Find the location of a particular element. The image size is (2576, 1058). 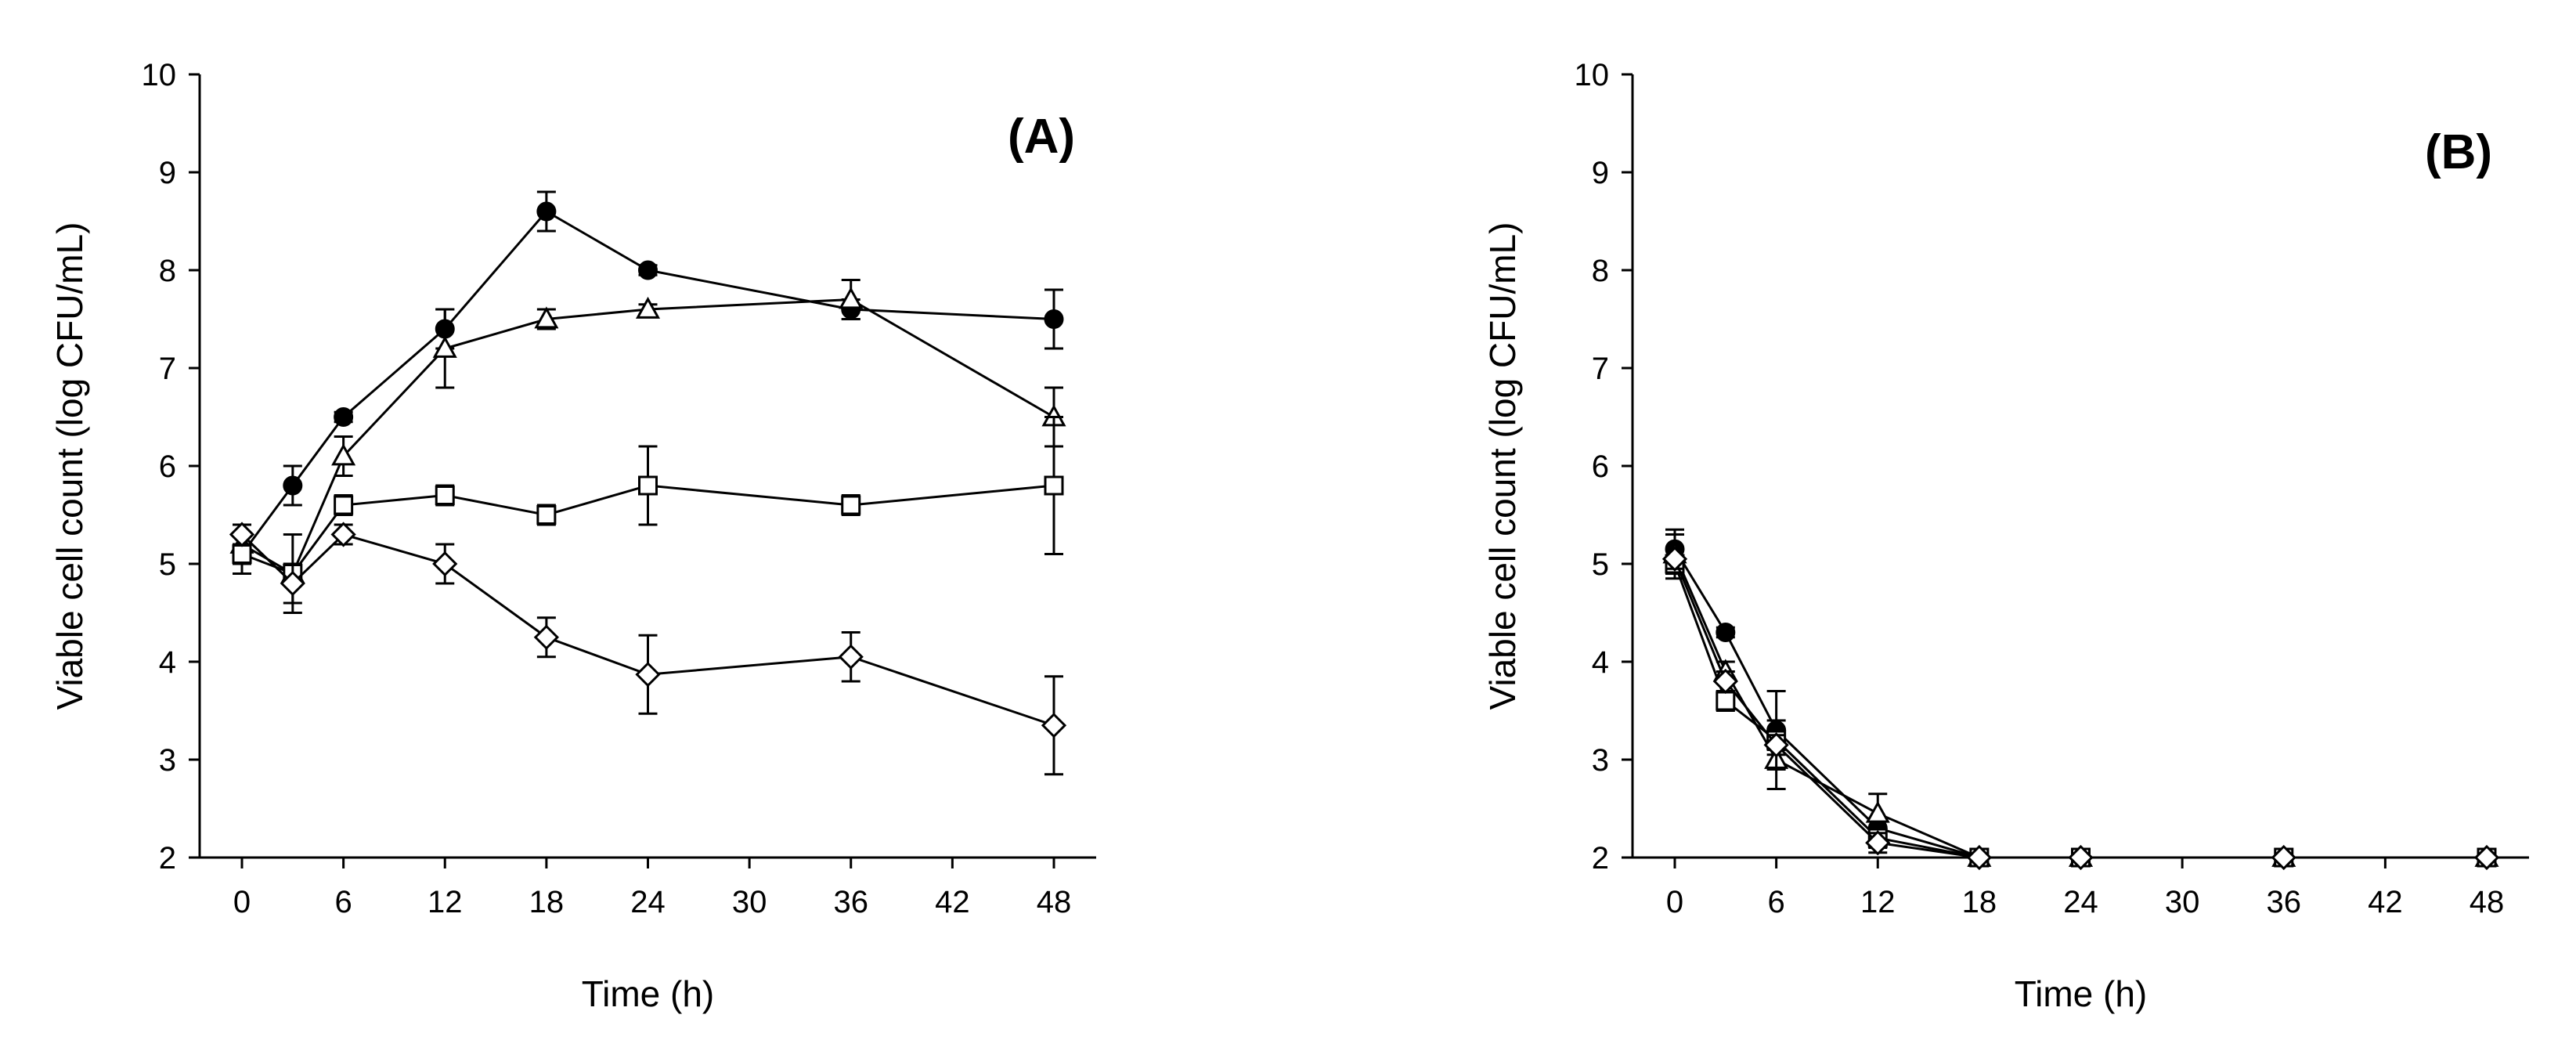

panel-label: (A) is located at coordinates (1041, 137).